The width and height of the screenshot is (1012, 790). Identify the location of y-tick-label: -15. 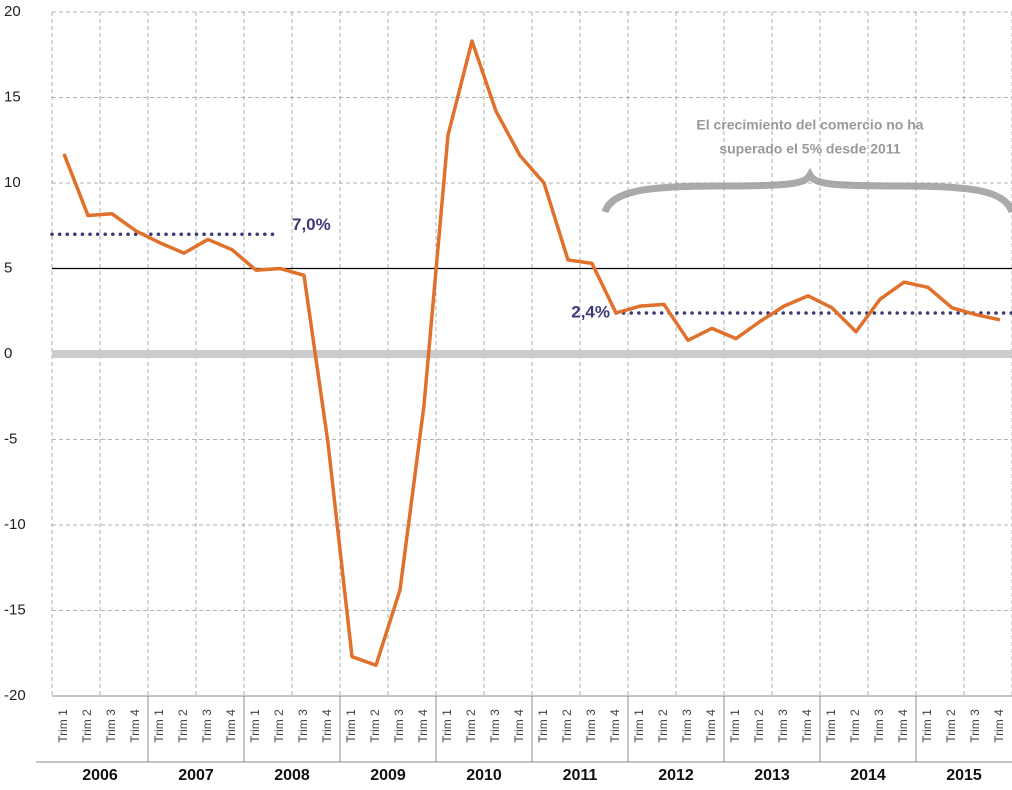
(15, 609).